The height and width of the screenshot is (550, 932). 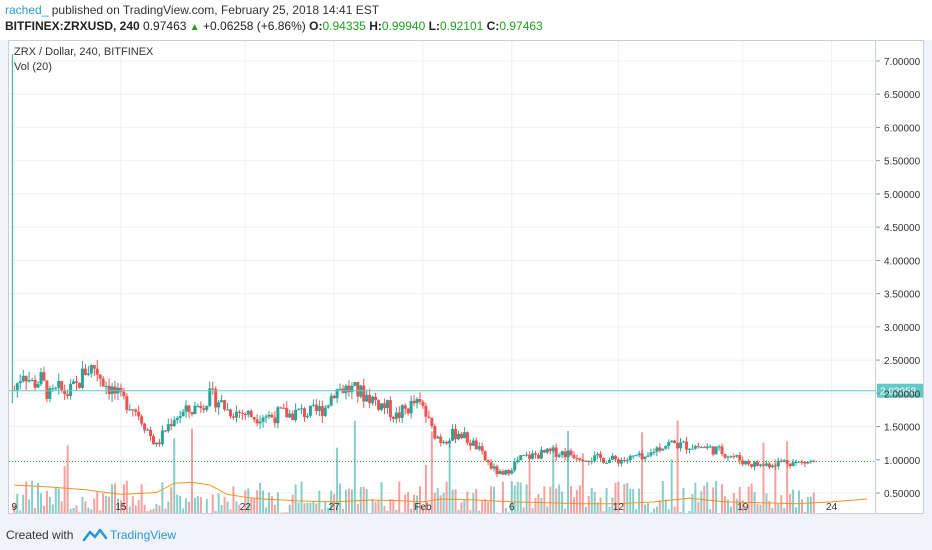 I want to click on author-link: rached_, so click(x=27, y=10).